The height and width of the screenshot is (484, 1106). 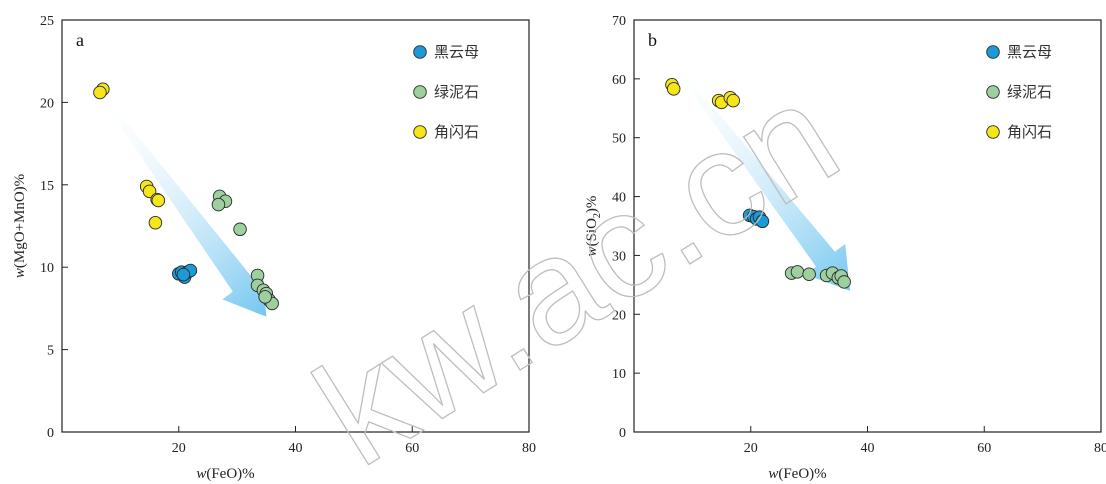 What do you see at coordinates (619, 256) in the screenshot?
I see `y-tick-label: 30` at bounding box center [619, 256].